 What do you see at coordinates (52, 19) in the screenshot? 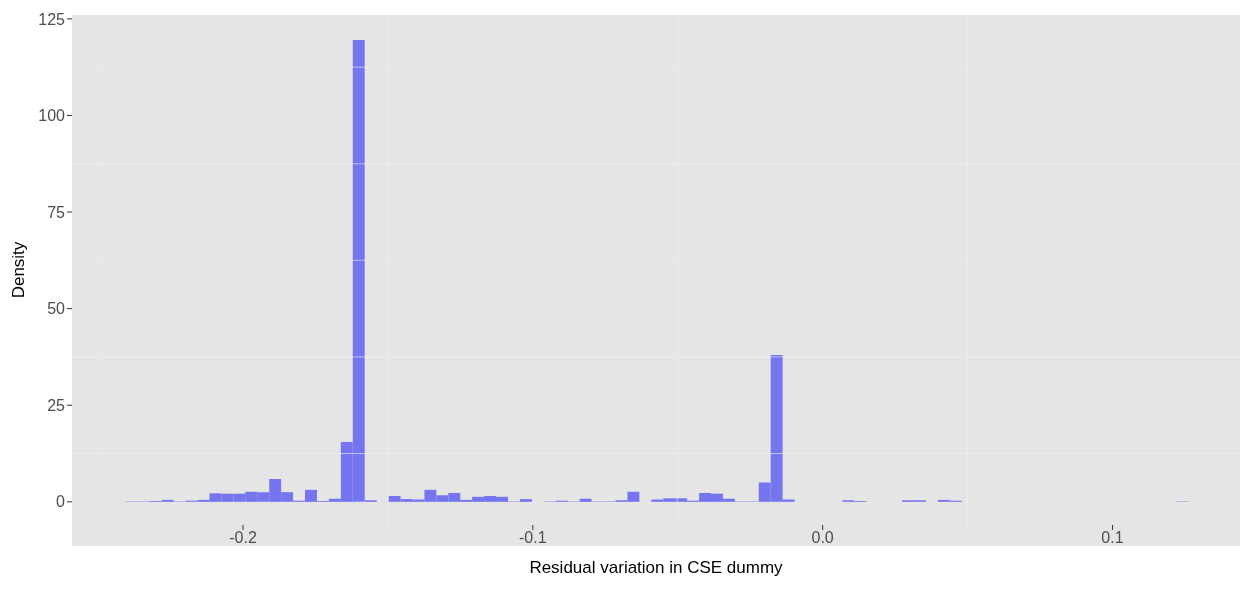
I see `y-tick-label: 125` at bounding box center [52, 19].